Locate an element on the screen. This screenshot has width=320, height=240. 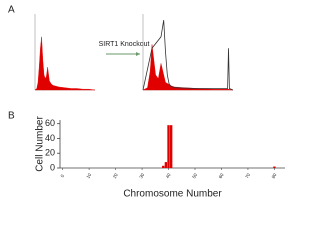
x-tick-label: 0 is located at coordinates (63, 175).